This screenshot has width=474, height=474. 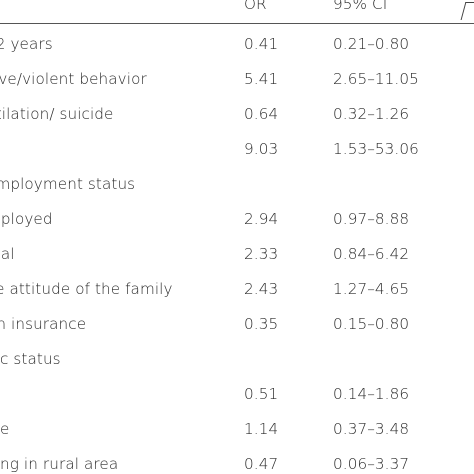 What do you see at coordinates (261, 149) in the screenshot?
I see `row-or: 9.03` at bounding box center [261, 149].